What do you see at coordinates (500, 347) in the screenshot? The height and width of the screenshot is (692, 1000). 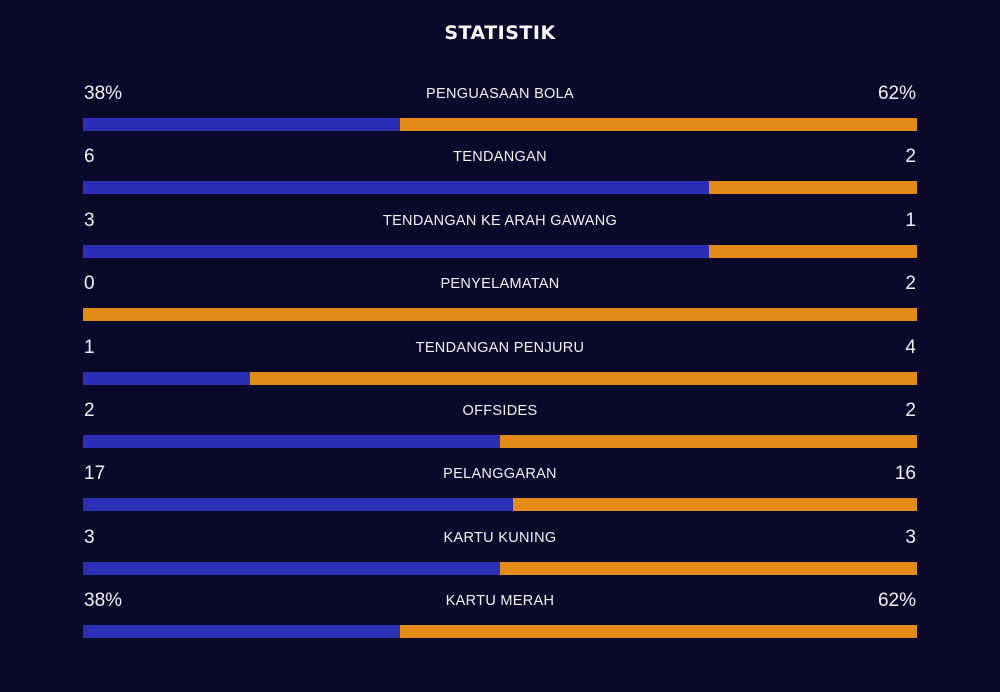 I see `stat-label: TENDANGAN PENJURU` at bounding box center [500, 347].